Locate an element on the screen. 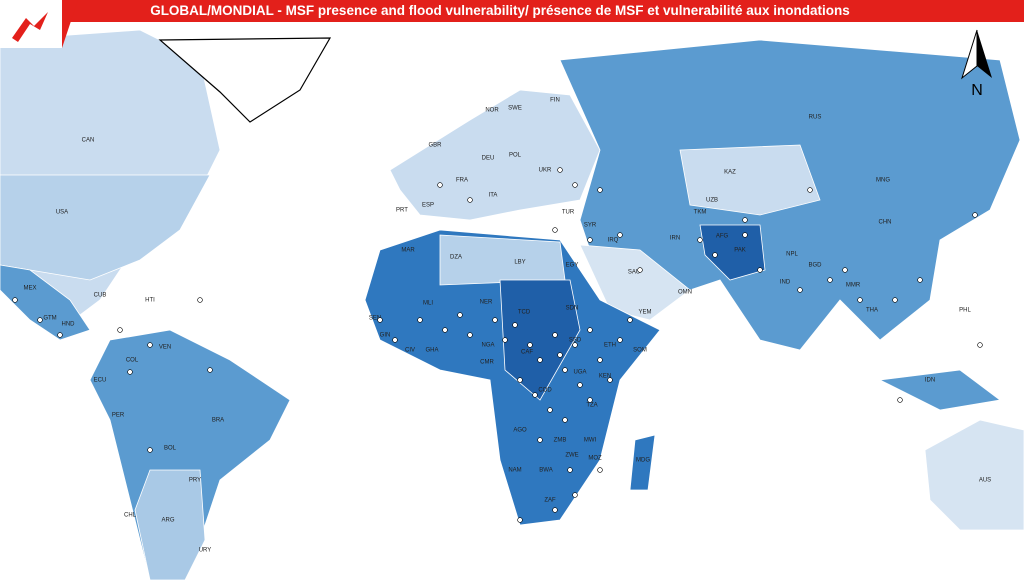  country-label: EGY is located at coordinates (572, 266).